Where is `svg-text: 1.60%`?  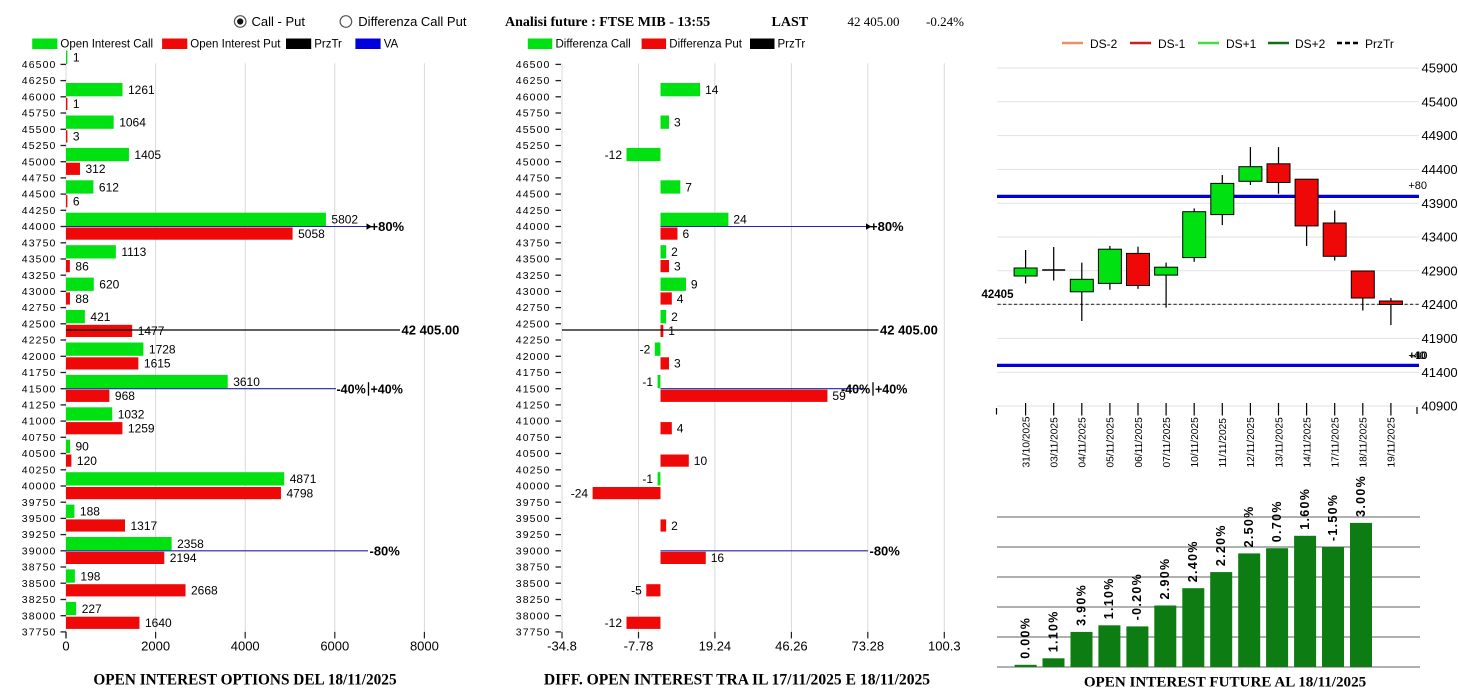 svg-text: 1.60% is located at coordinates (1305, 509).